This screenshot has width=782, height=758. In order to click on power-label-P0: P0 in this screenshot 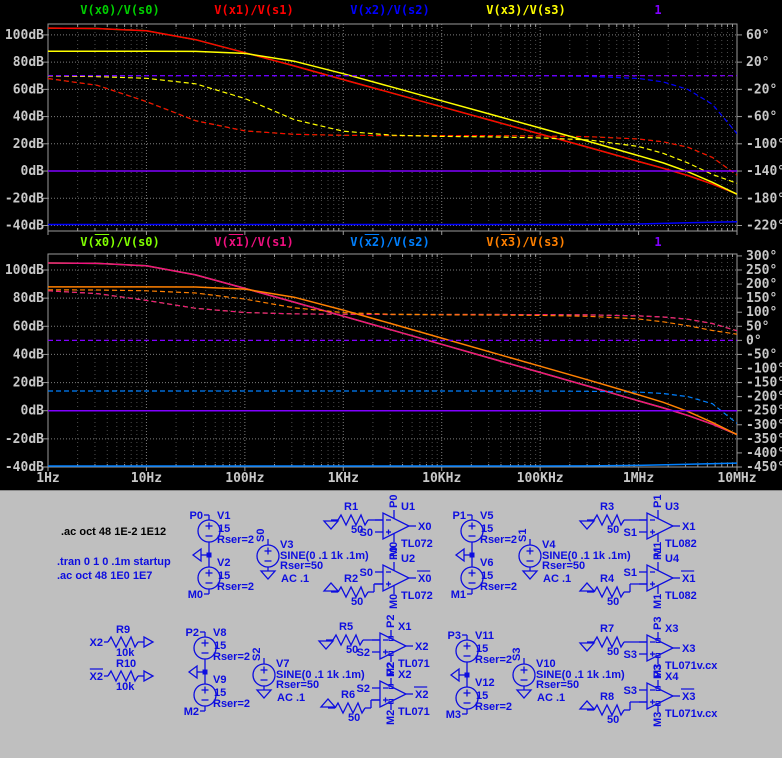, I will do `click(394, 501)`.